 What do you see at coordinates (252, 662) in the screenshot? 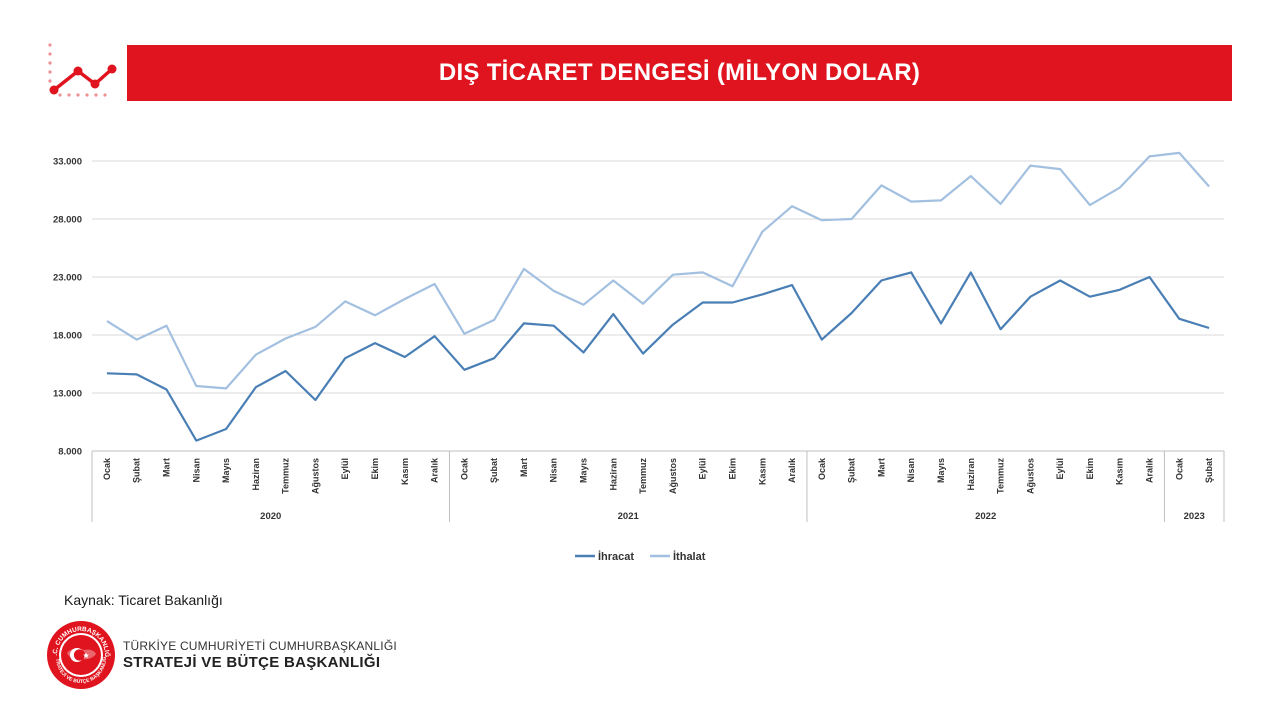
I see `org-name-line2: STRATEJİ VE BÜTÇE BAŞKANLIĞI` at bounding box center [252, 662].